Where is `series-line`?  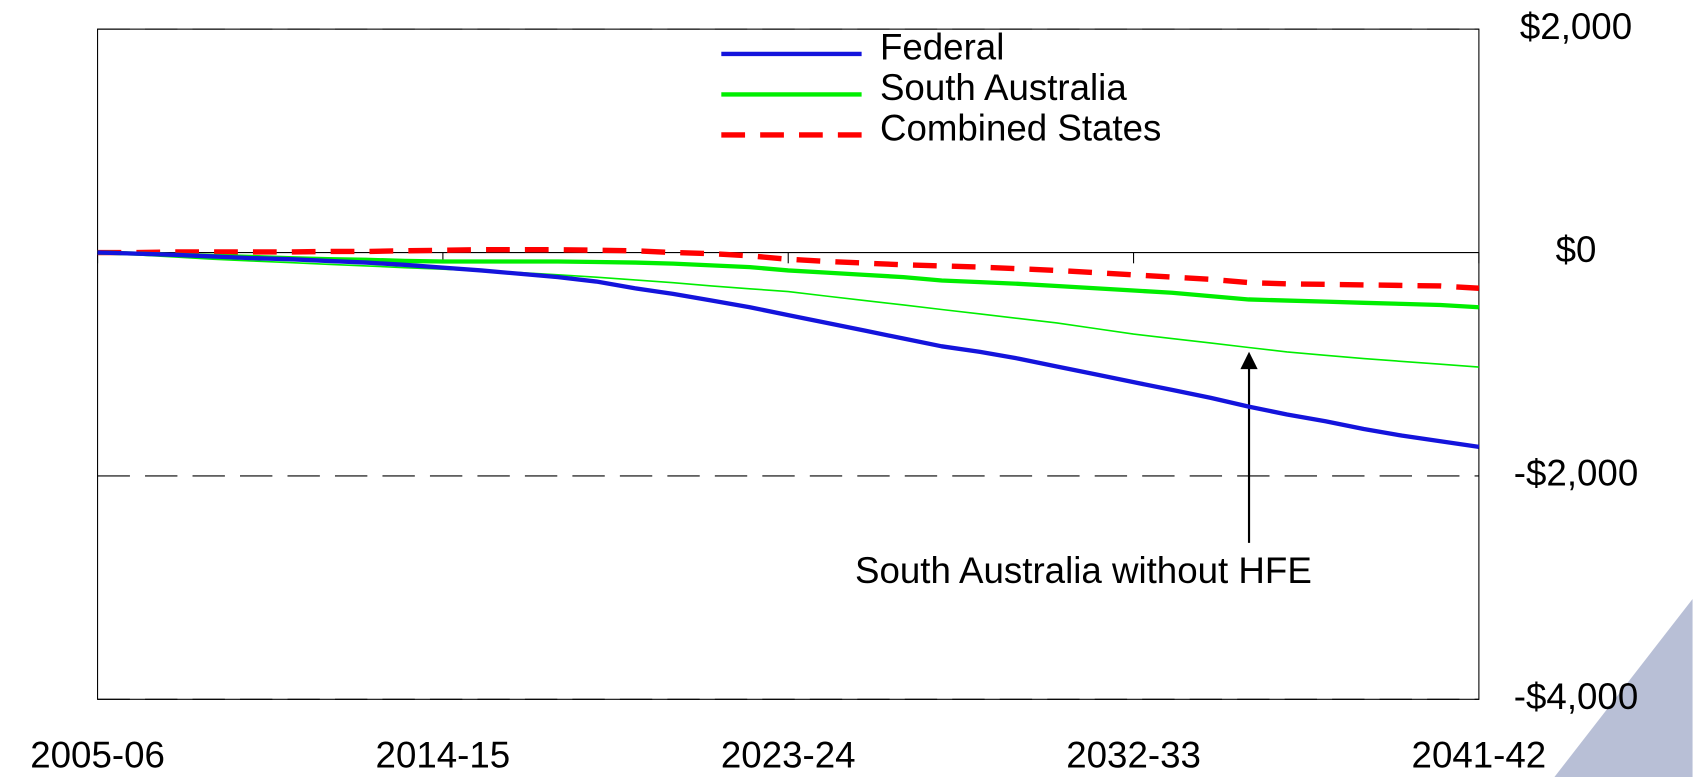
series-line is located at coordinates (788, 309).